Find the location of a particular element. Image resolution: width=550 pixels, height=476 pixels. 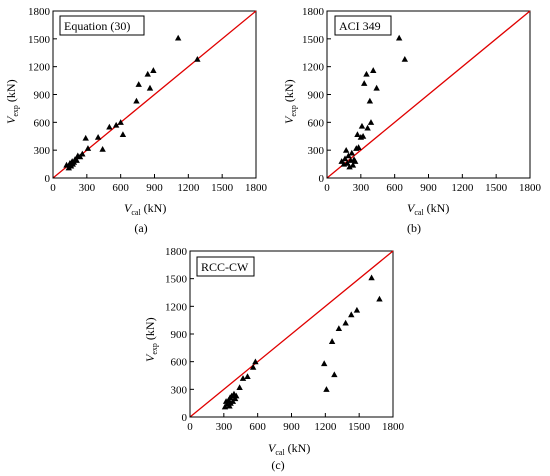

x-tick-label-c-6: 1800 is located at coordinates (393, 427).